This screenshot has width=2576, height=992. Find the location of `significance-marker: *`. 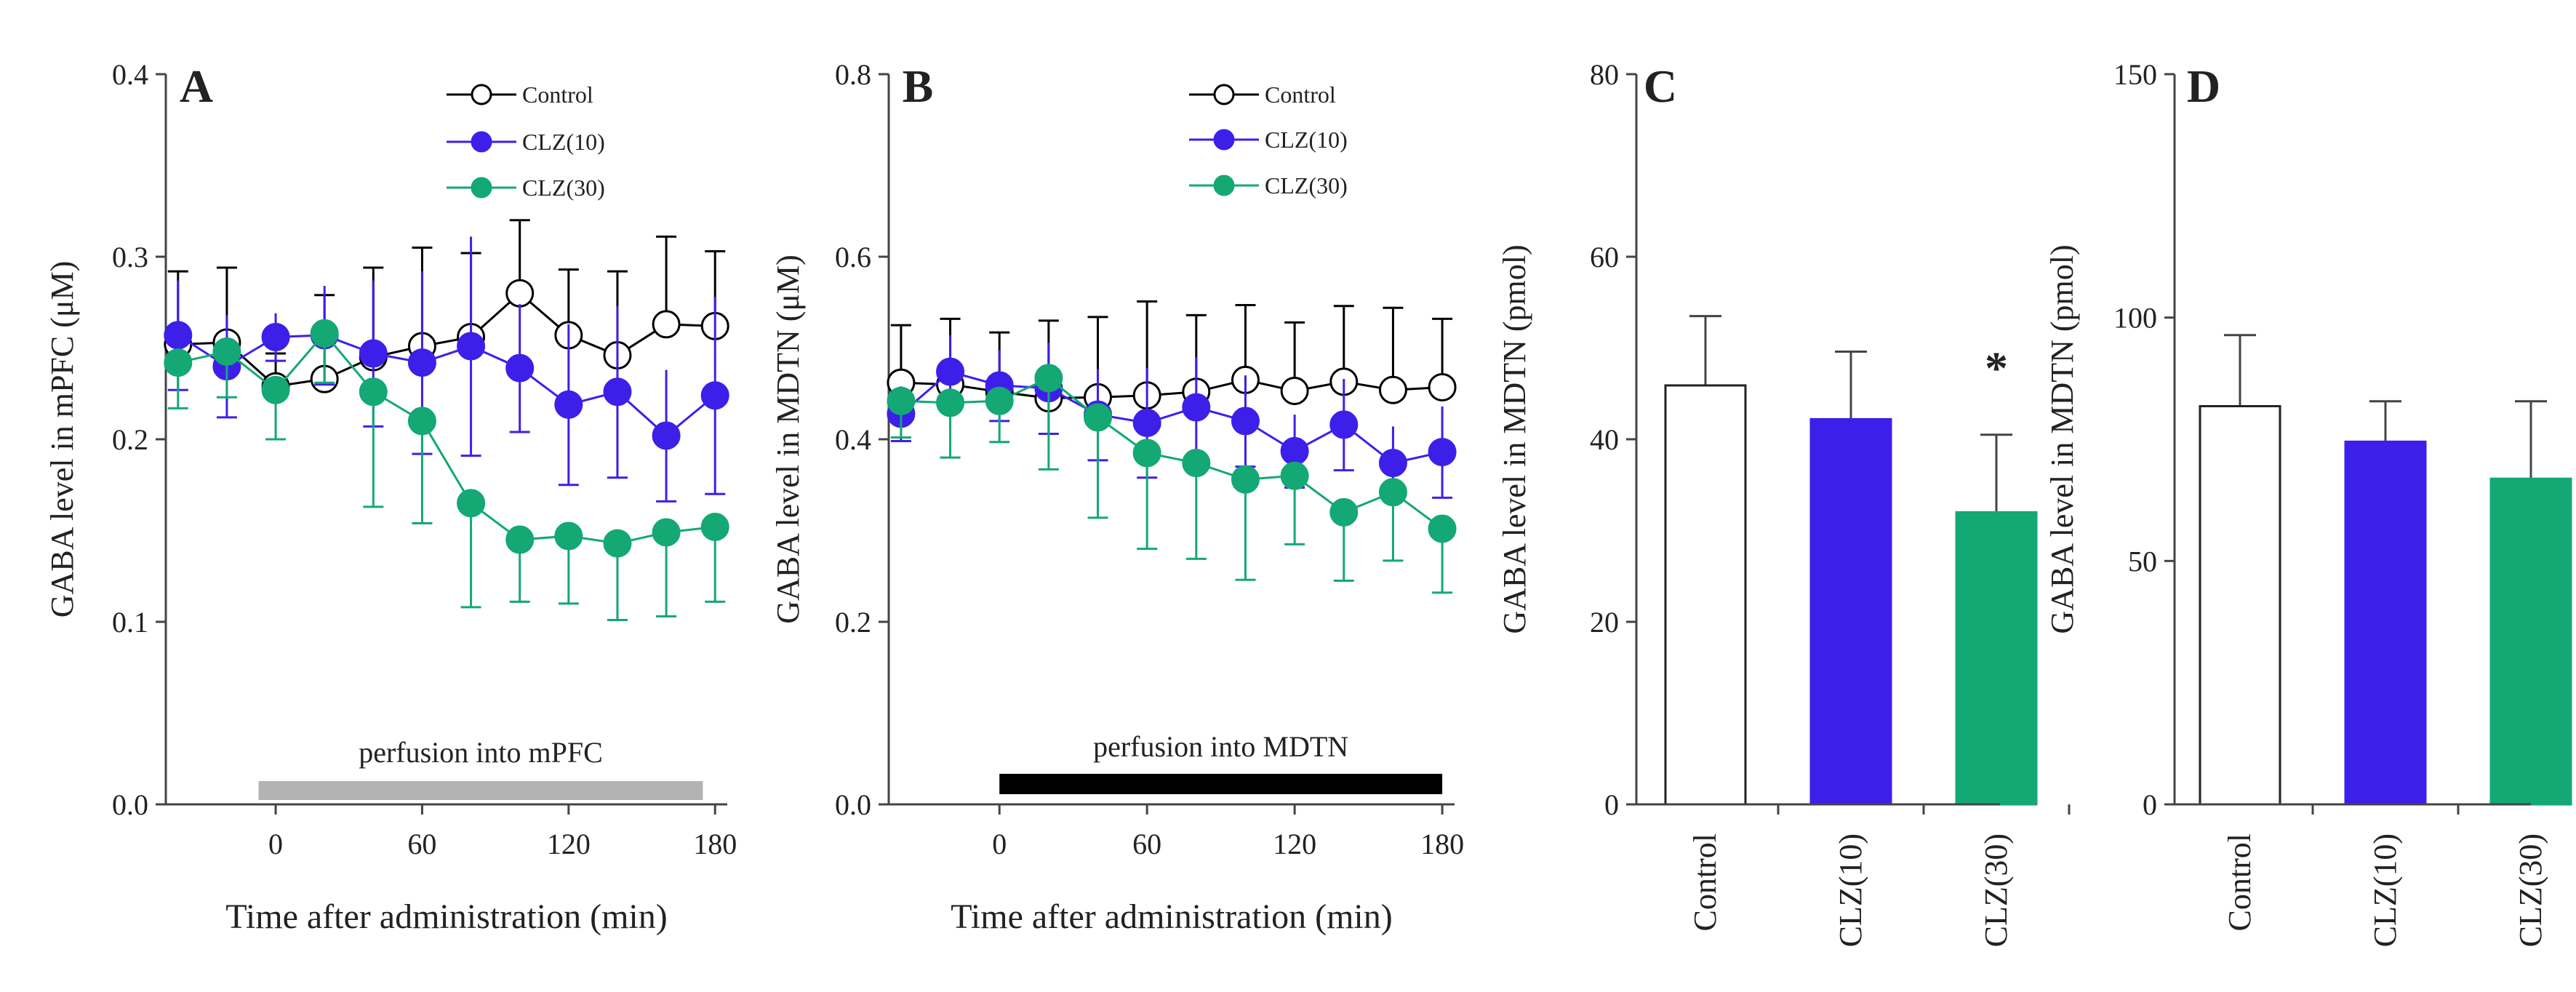

significance-marker: * is located at coordinates (1996, 368).